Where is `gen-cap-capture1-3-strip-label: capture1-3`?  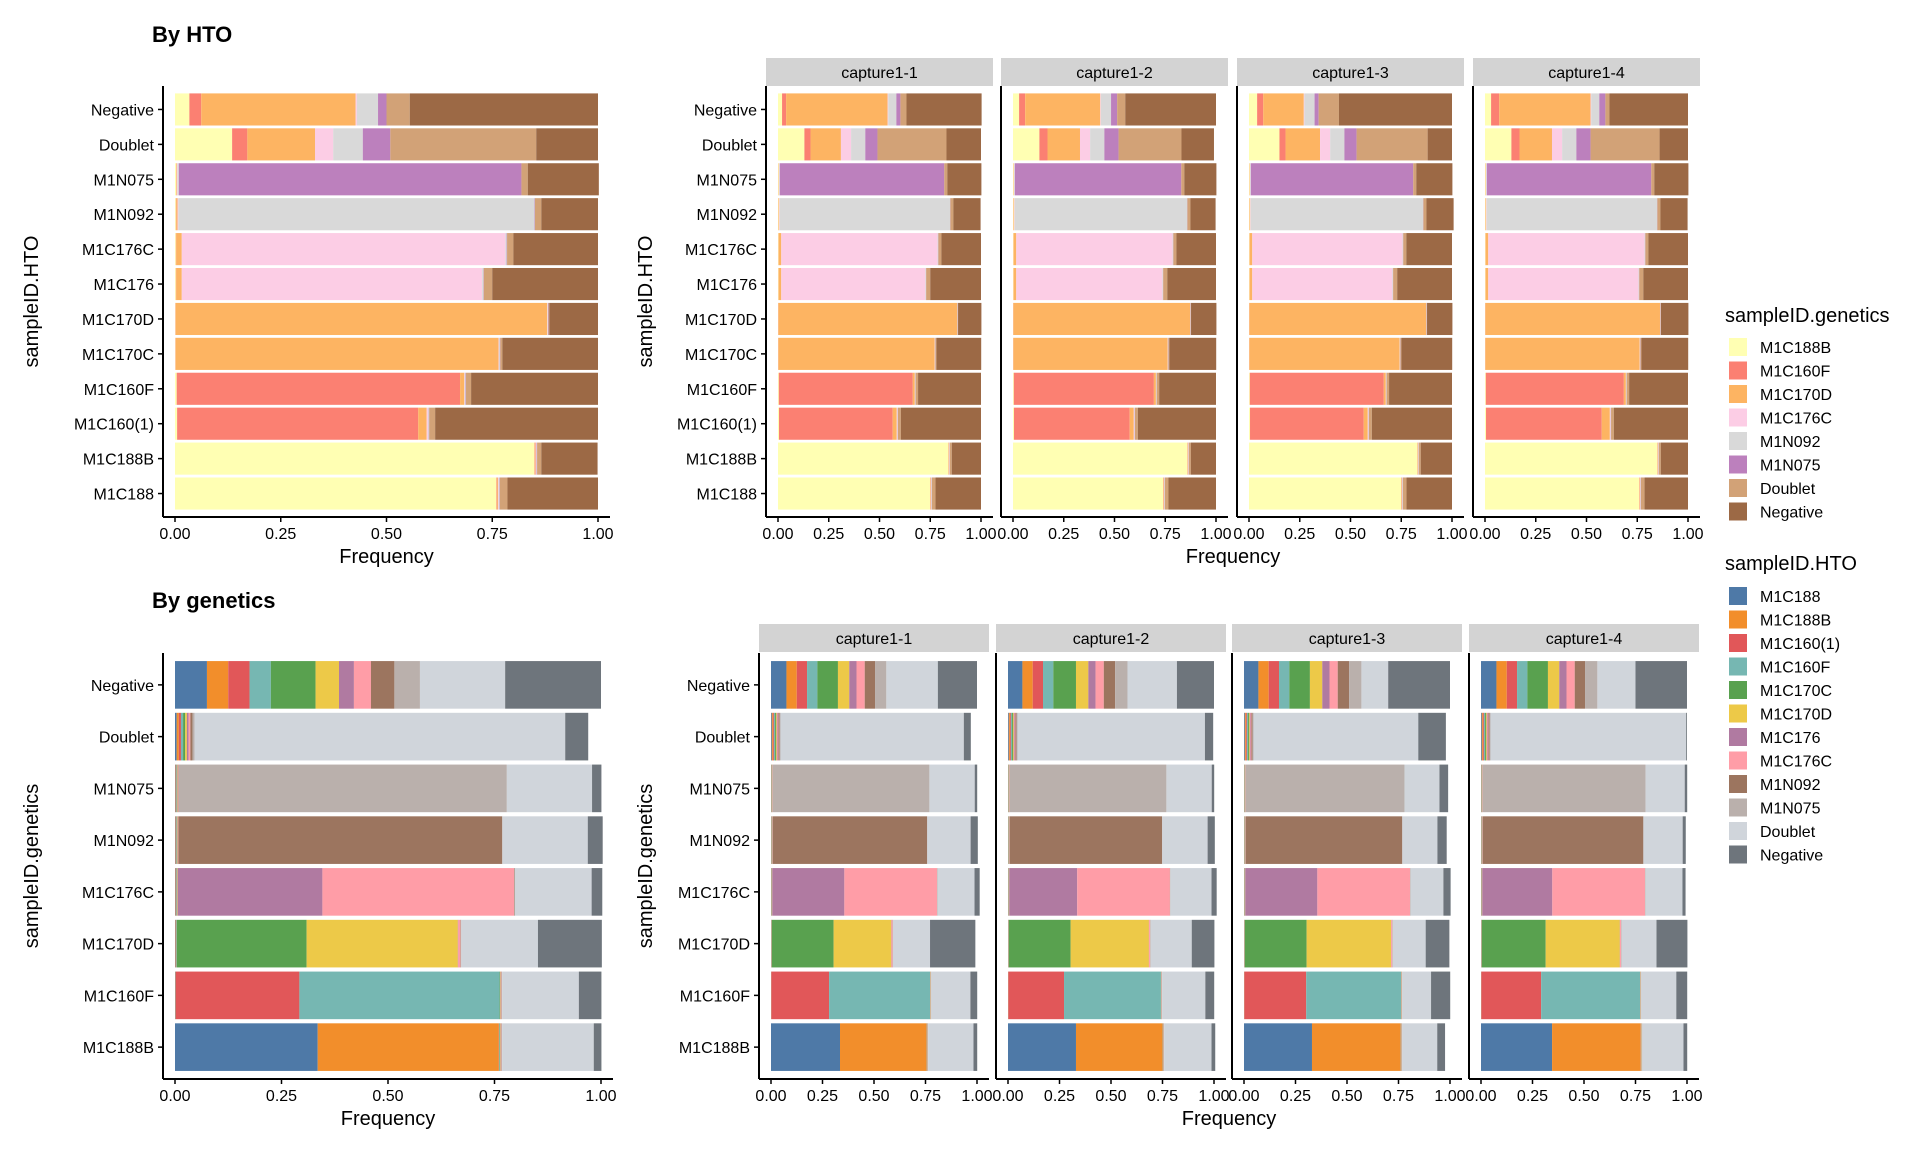
gen-cap-capture1-3-strip-label: capture1-3 is located at coordinates (1347, 639).